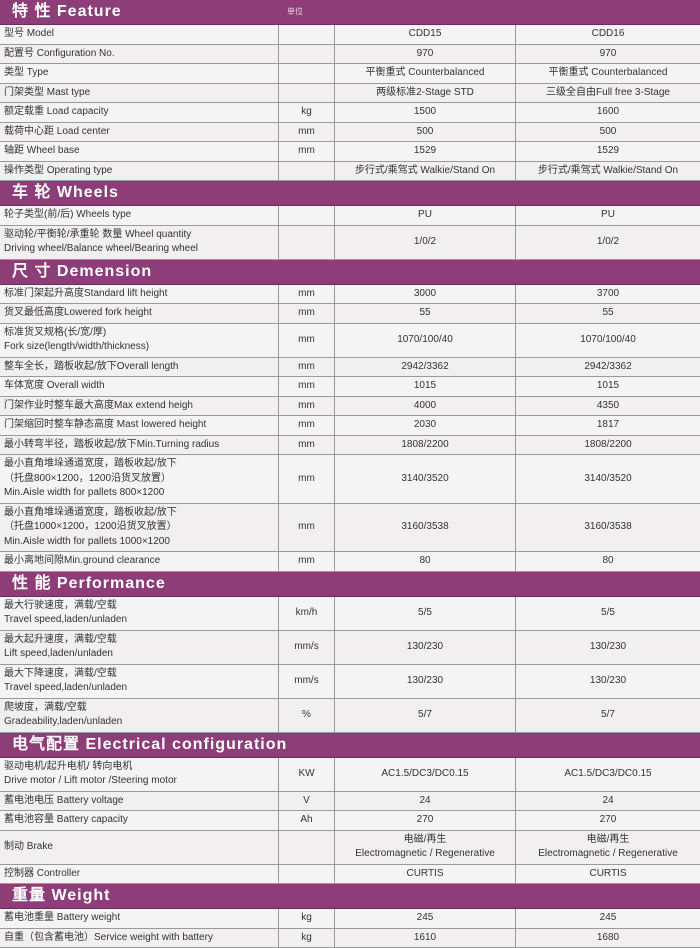 The height and width of the screenshot is (948, 700). What do you see at coordinates (139, 294) in the screenshot?
I see `spec-label: 标准门架起升高度Standard lift height` at bounding box center [139, 294].